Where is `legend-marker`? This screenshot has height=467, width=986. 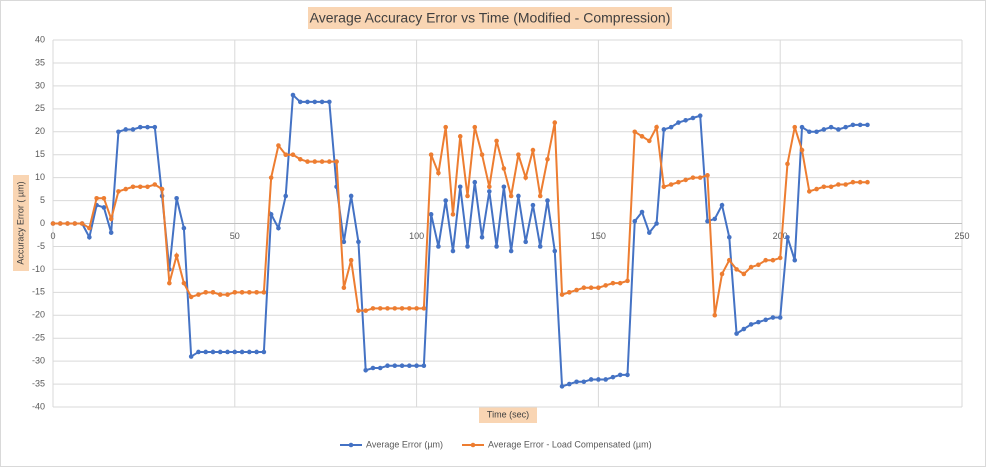
legend-marker is located at coordinates (473, 445).